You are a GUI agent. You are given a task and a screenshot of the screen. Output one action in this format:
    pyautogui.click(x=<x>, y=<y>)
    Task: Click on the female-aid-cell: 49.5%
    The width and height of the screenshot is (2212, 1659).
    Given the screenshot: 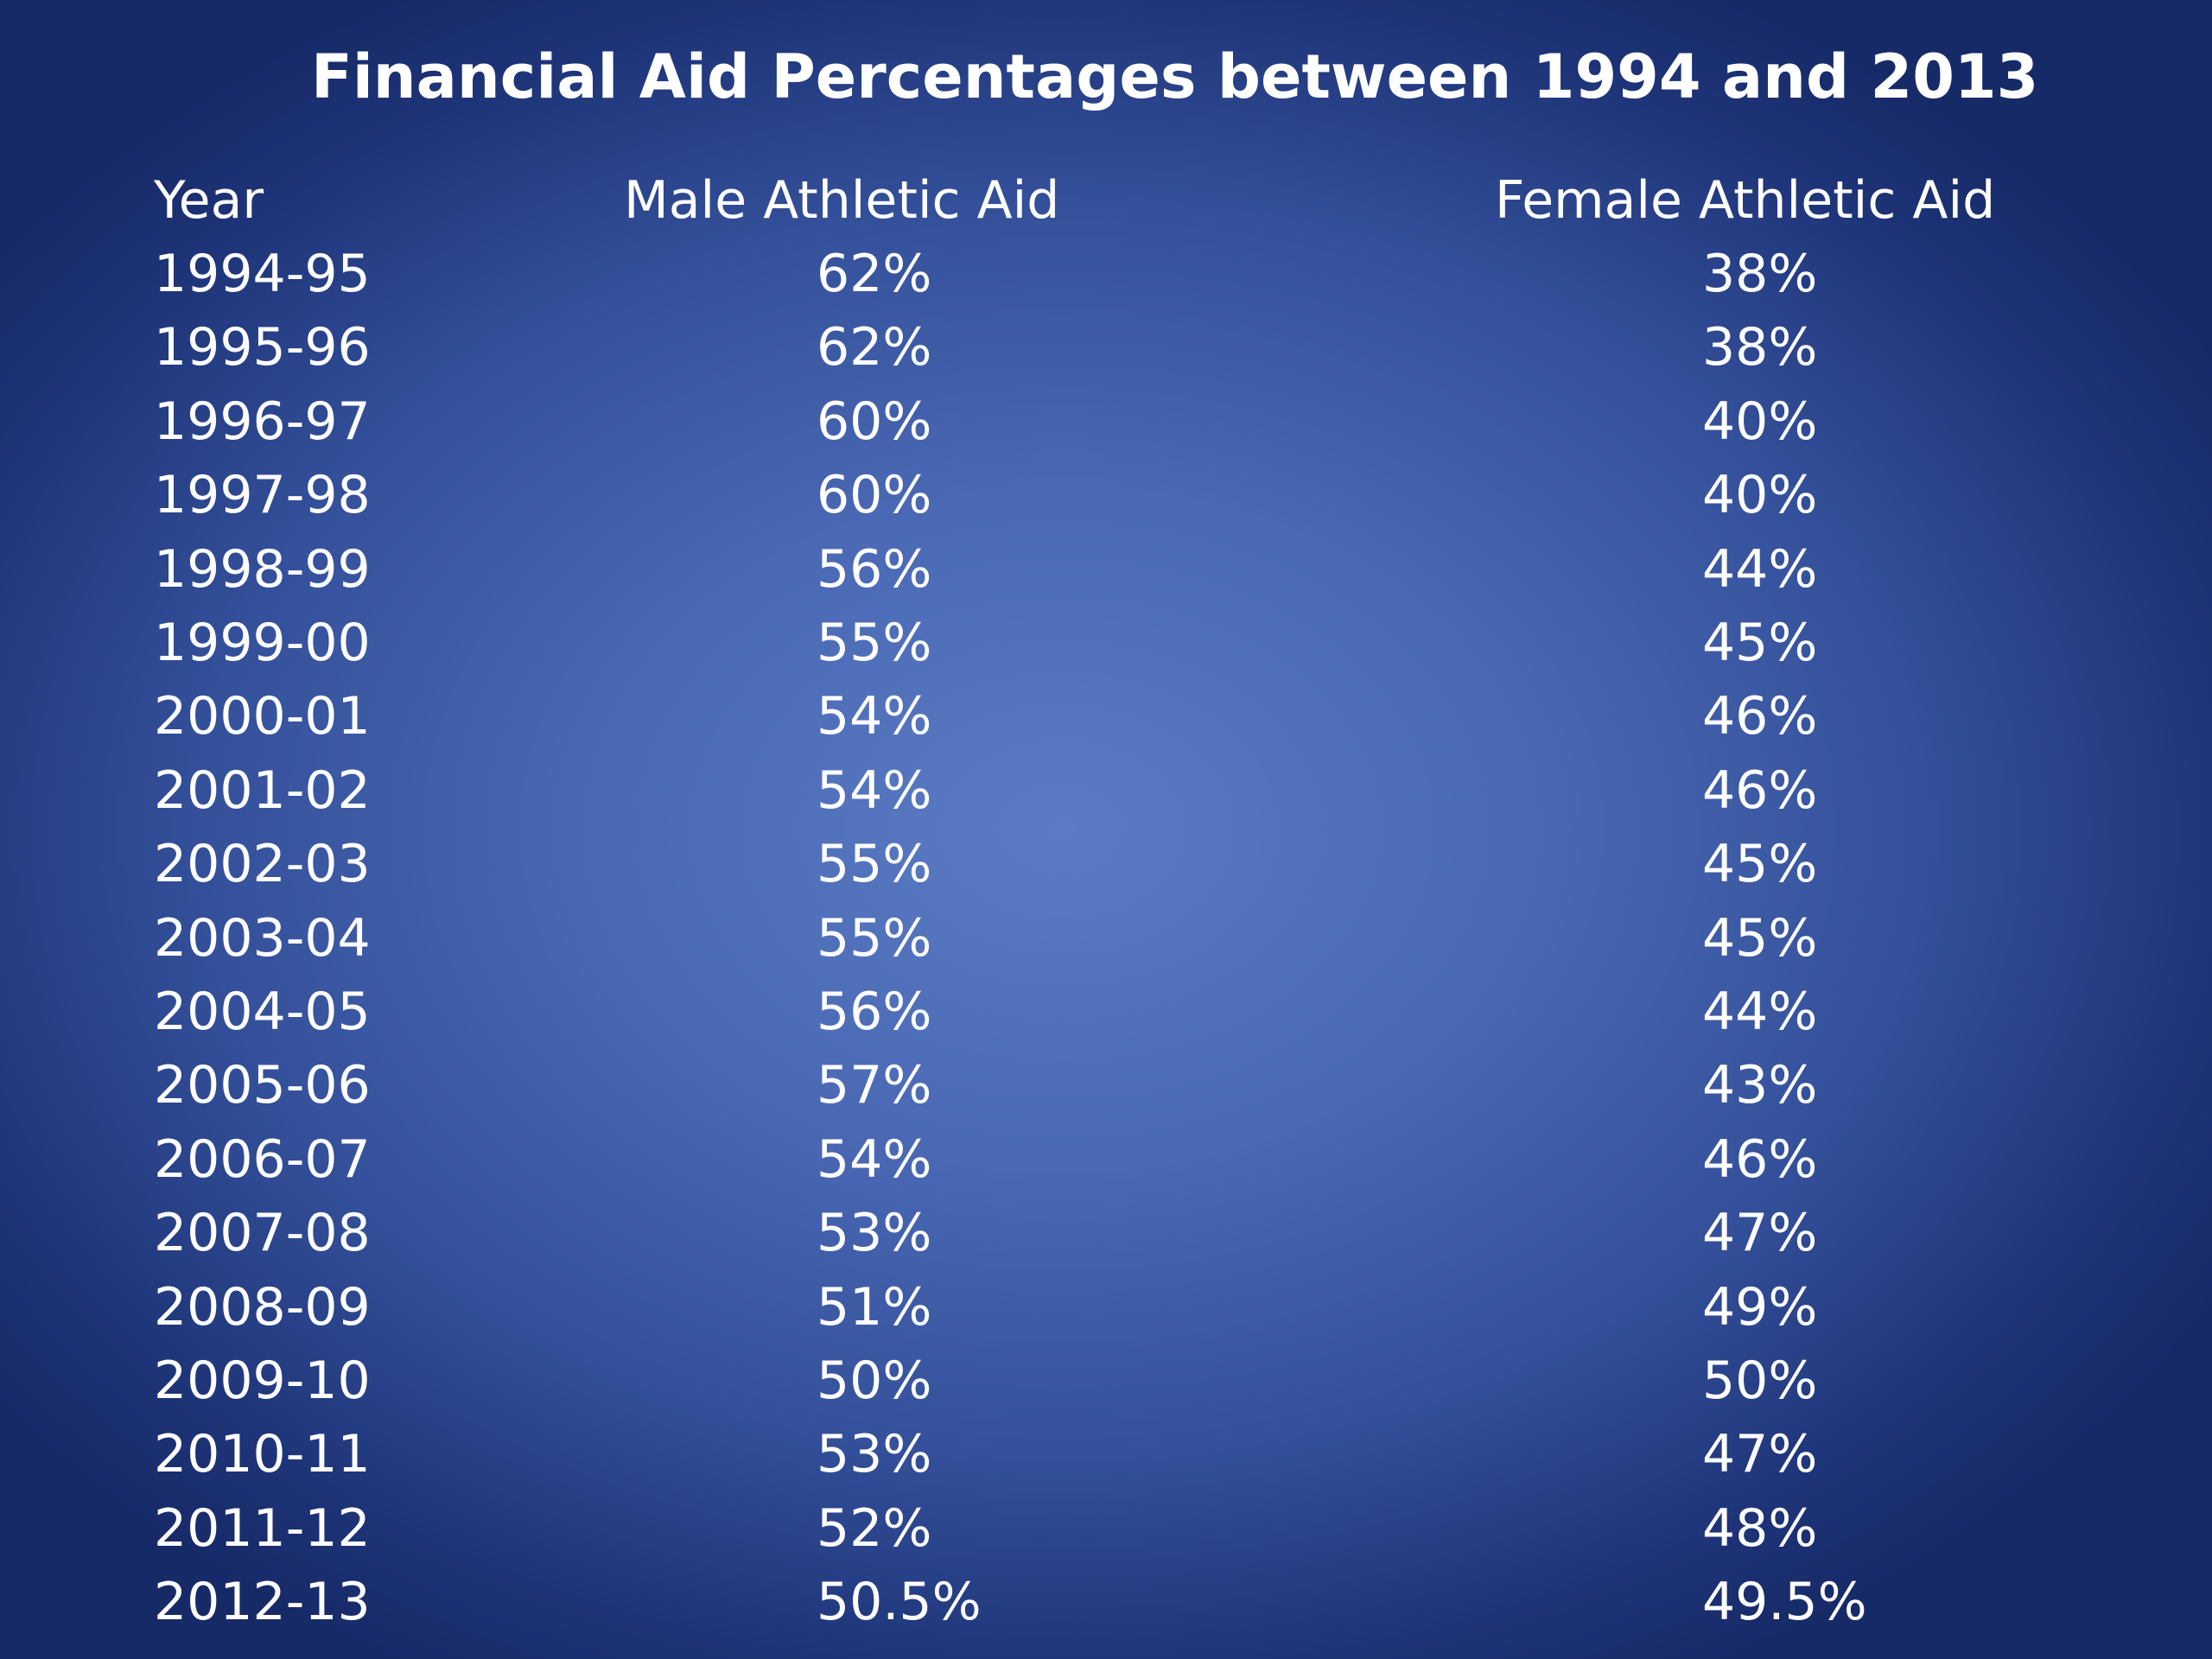 What is the action you would take?
    pyautogui.click(x=1784, y=1602)
    